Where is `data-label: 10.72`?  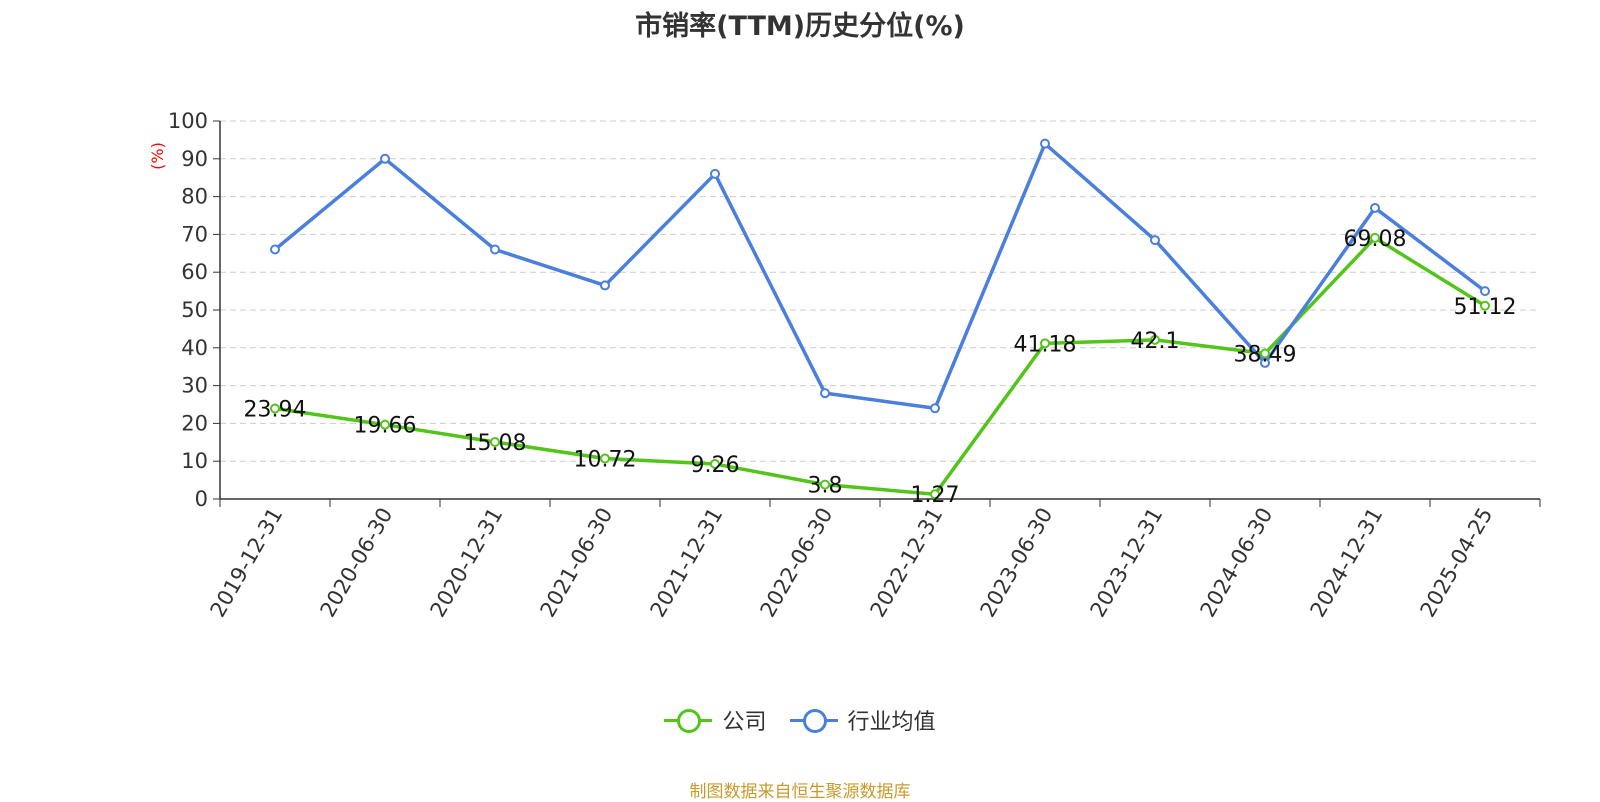 data-label: 10.72 is located at coordinates (605, 459).